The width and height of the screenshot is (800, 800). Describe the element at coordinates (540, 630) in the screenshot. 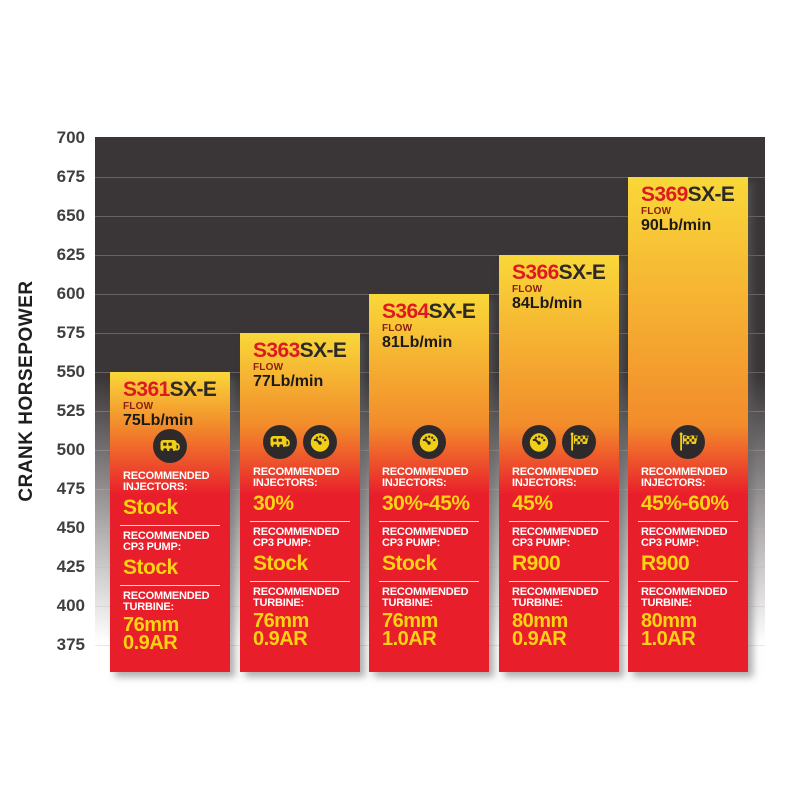

I see `turbine-value: 80mm 0.9AR` at that location.